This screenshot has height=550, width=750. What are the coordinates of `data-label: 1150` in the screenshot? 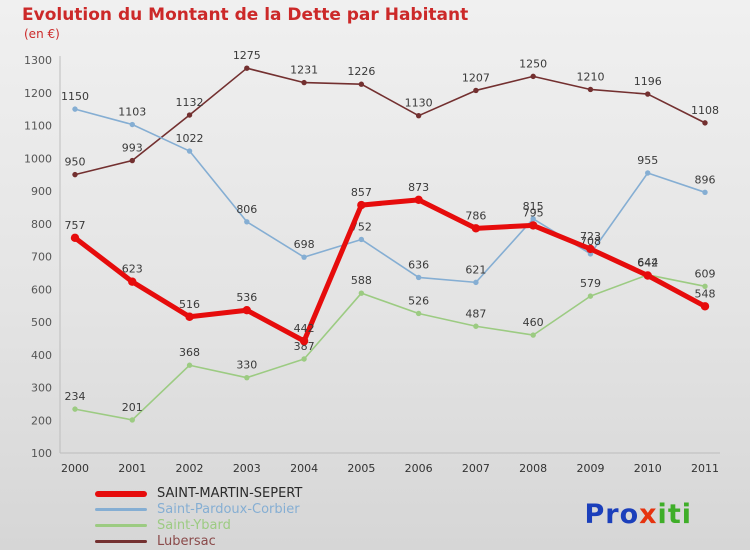 It's located at (75, 96).